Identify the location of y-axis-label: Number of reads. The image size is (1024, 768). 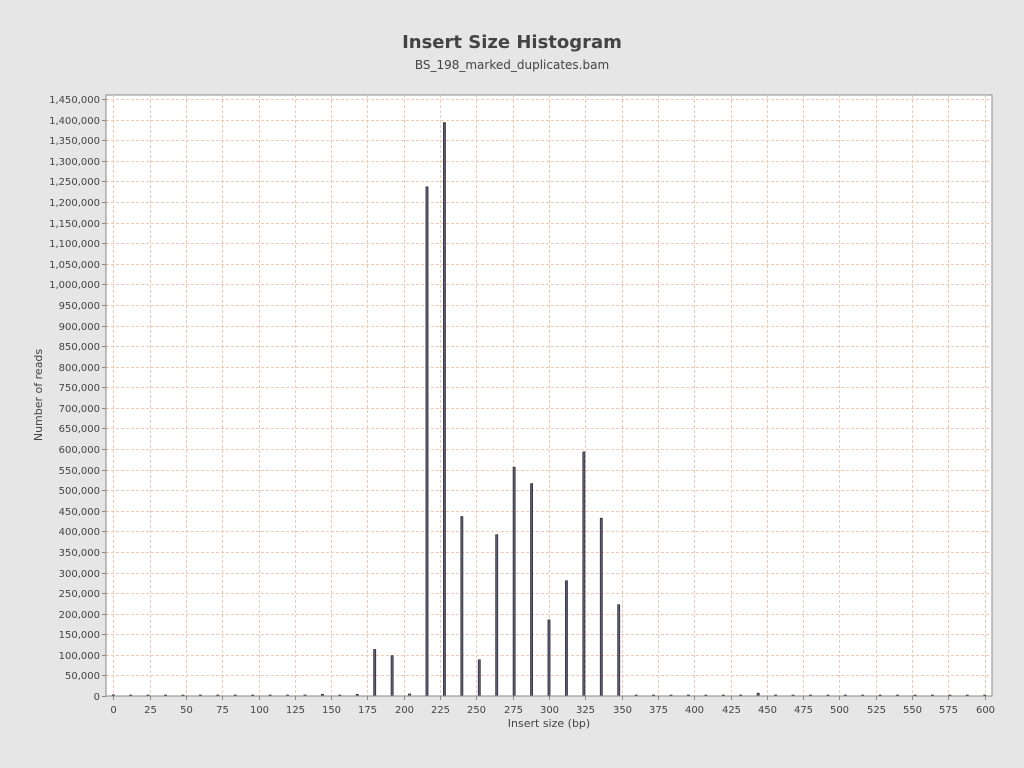
(38, 395).